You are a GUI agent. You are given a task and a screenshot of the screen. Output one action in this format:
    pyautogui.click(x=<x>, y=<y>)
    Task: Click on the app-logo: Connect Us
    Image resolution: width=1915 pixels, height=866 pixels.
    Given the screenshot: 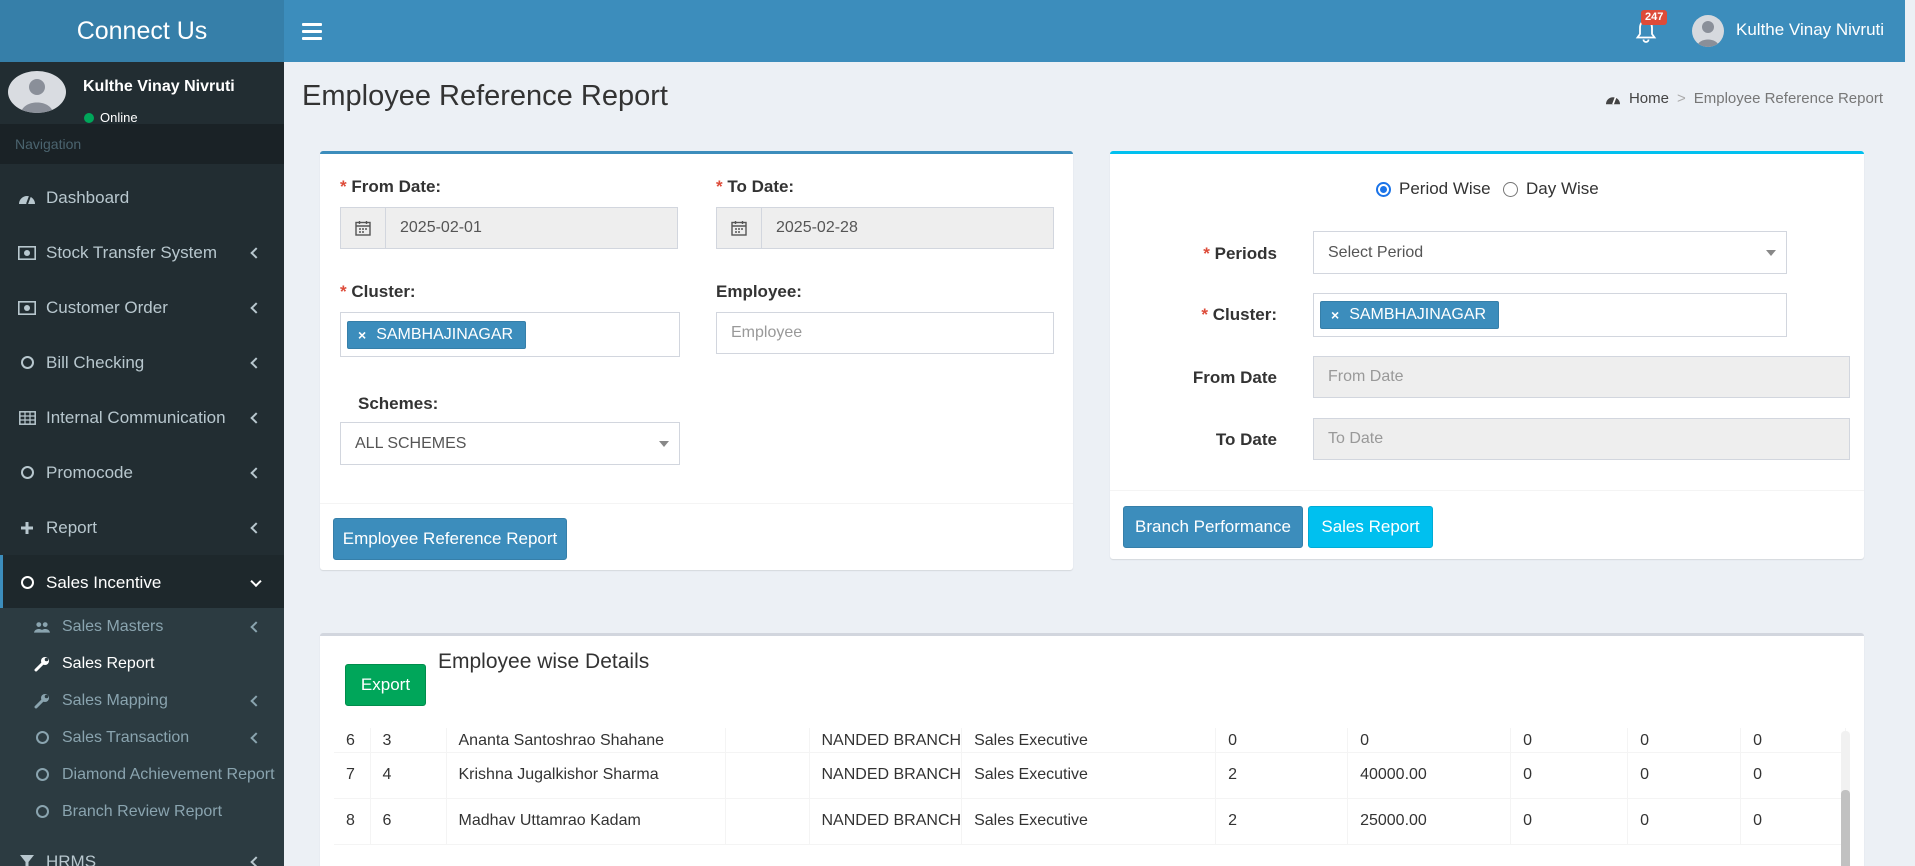 What is the action you would take?
    pyautogui.click(x=142, y=31)
    